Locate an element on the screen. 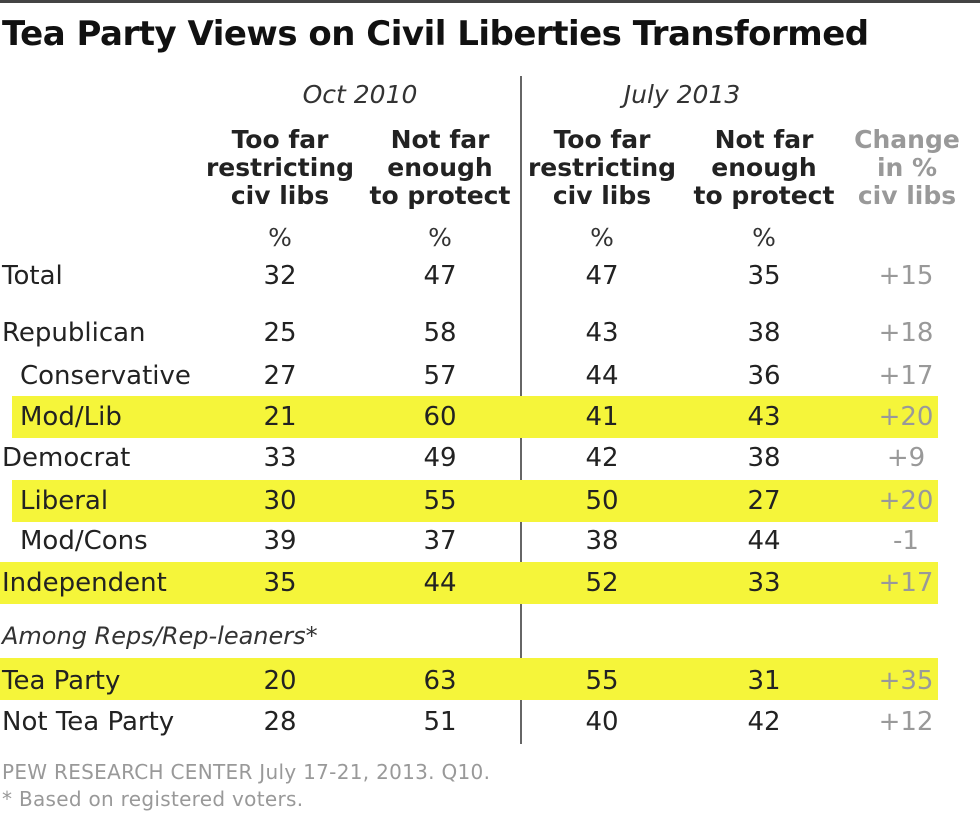  period-oct-2010: Oct 2010 is located at coordinates (360, 94).